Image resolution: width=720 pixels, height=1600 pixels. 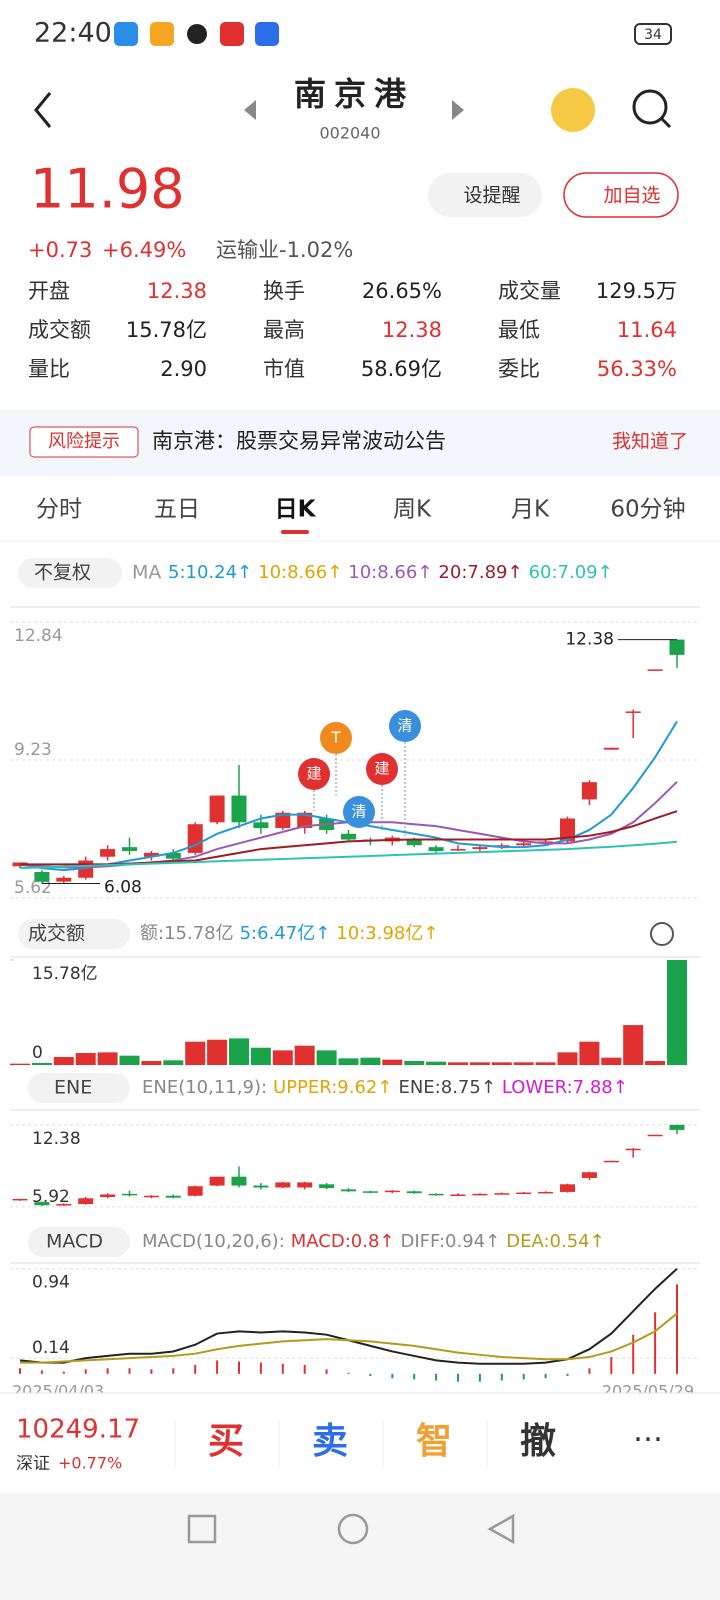 What do you see at coordinates (65, 974) in the screenshot?
I see `y-tick-label: 15.78亿` at bounding box center [65, 974].